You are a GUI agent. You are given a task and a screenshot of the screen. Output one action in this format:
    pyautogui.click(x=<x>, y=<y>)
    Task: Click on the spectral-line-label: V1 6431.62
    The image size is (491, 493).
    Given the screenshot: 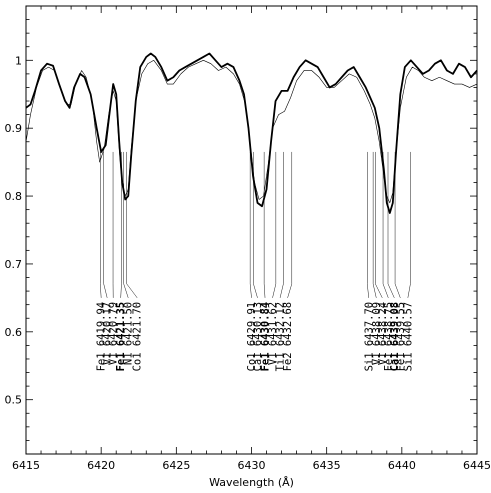 What is the action you would take?
    pyautogui.click(x=273, y=333)
    